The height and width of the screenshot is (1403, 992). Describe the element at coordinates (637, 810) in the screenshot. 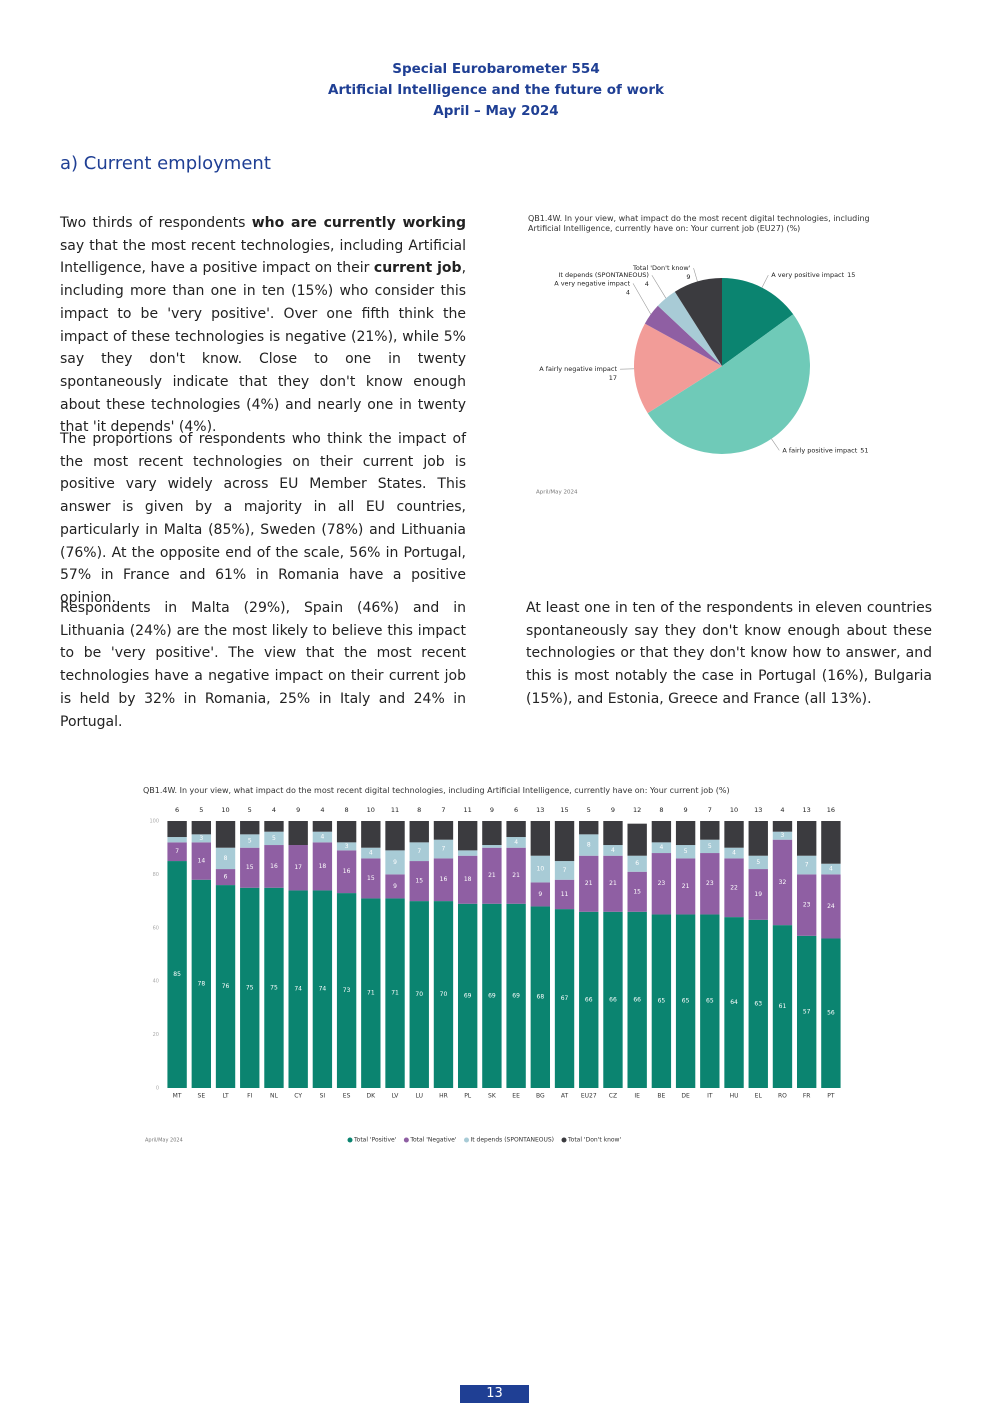

I see `value-label: 12` at that location.